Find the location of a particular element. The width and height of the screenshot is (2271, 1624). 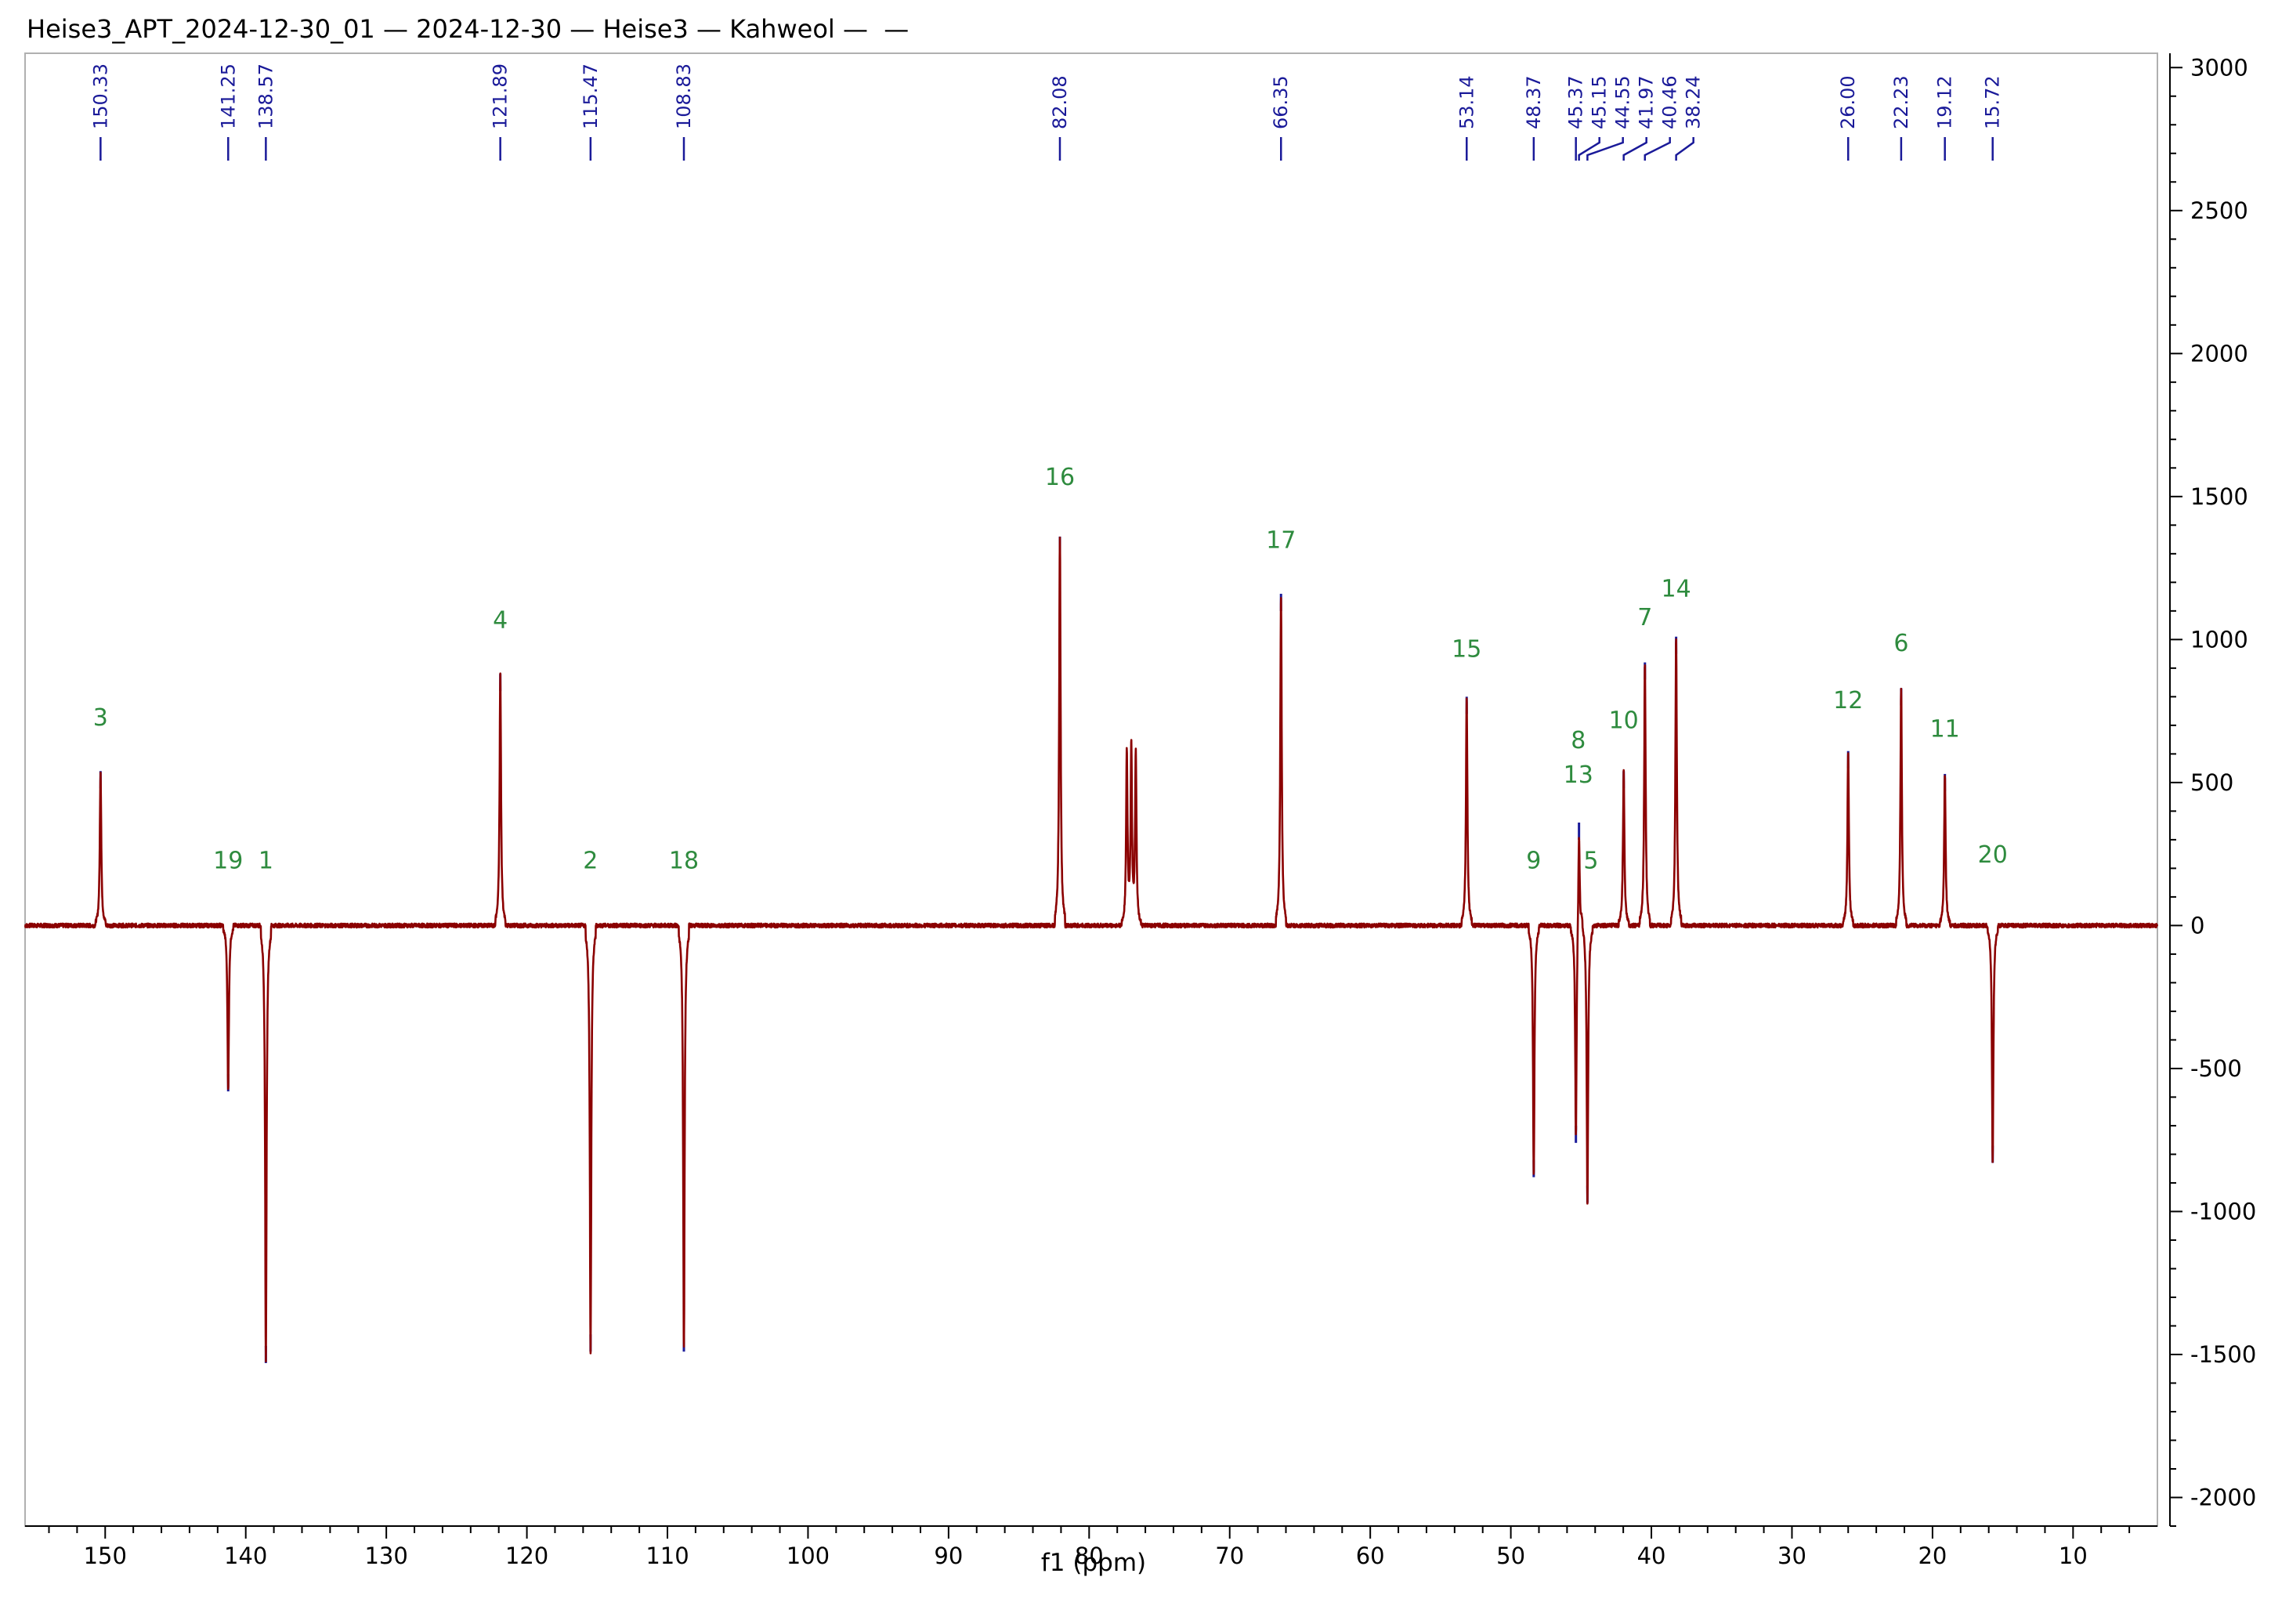

x-tick-label: 50 is located at coordinates (1511, 1556).